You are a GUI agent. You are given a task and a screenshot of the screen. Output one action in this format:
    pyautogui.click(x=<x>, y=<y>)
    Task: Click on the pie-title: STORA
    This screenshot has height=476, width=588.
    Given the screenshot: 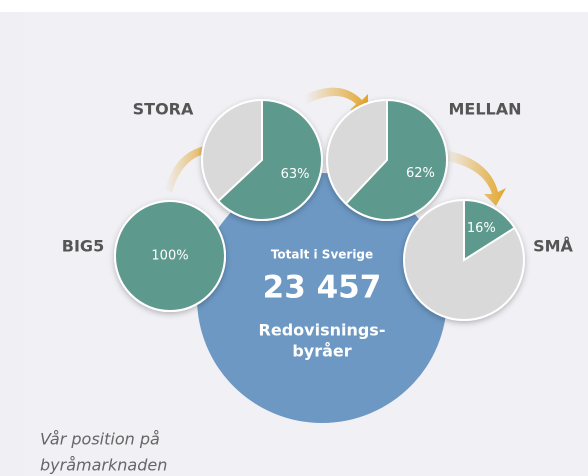 What is the action you would take?
    pyautogui.click(x=163, y=109)
    